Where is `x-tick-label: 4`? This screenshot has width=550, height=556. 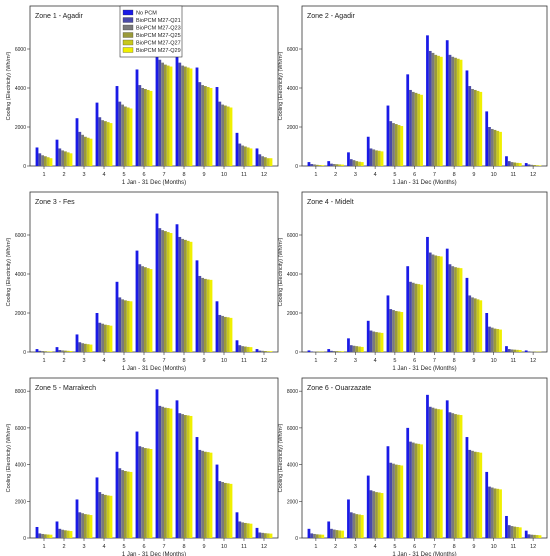 x-tick-label: 4 is located at coordinates (375, 361).